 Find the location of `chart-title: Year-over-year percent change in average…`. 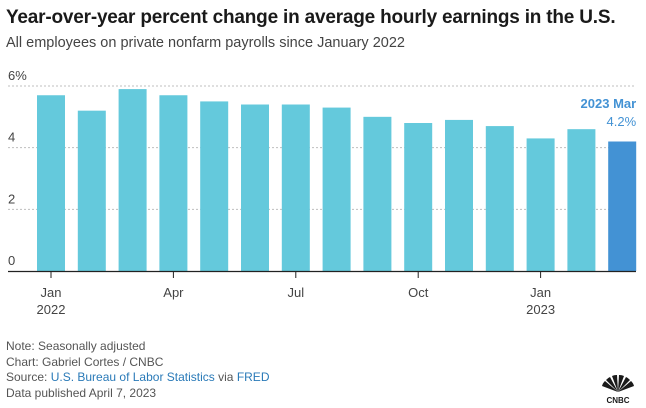

chart-title: Year-over-year percent change in average… is located at coordinates (311, 17).